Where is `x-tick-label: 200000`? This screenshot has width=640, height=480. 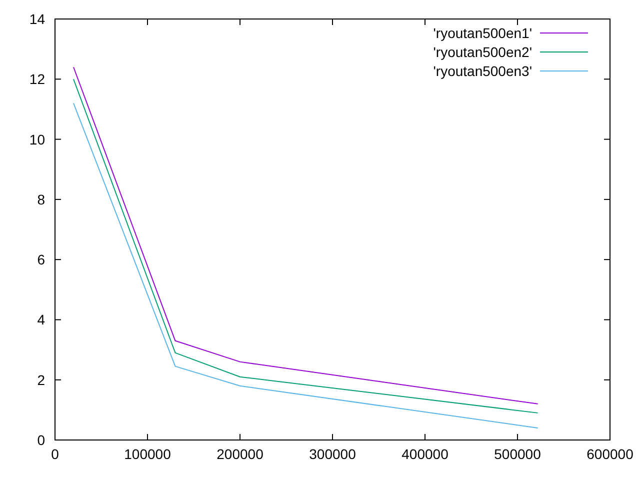
x-tick-label: 200000 is located at coordinates (240, 454).